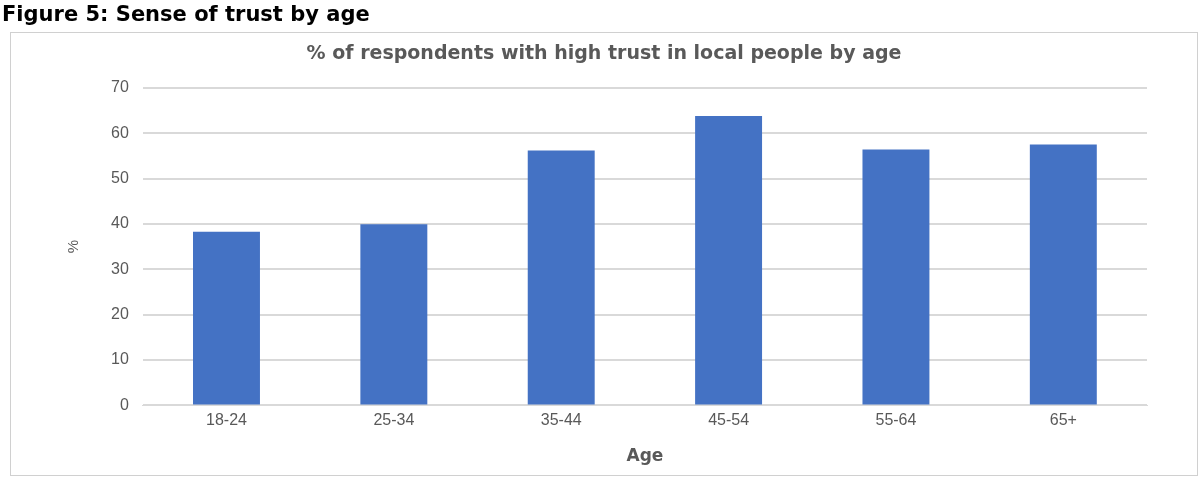 This screenshot has width=1200, height=477. What do you see at coordinates (1063, 420) in the screenshot?
I see `x-tick-label: 65+` at bounding box center [1063, 420].